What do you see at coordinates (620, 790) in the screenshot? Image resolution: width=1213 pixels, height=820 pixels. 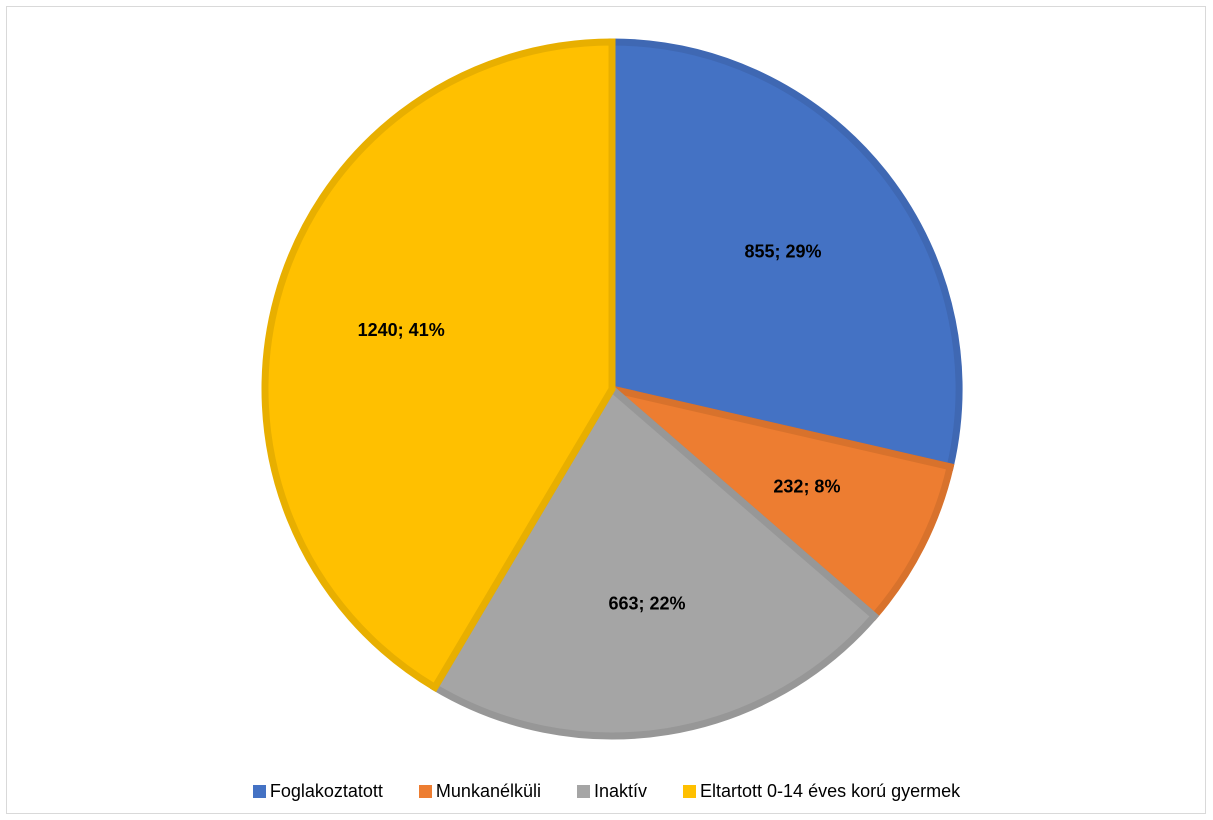 I see `legend-label-inaktiv: Inaktív` at bounding box center [620, 790].